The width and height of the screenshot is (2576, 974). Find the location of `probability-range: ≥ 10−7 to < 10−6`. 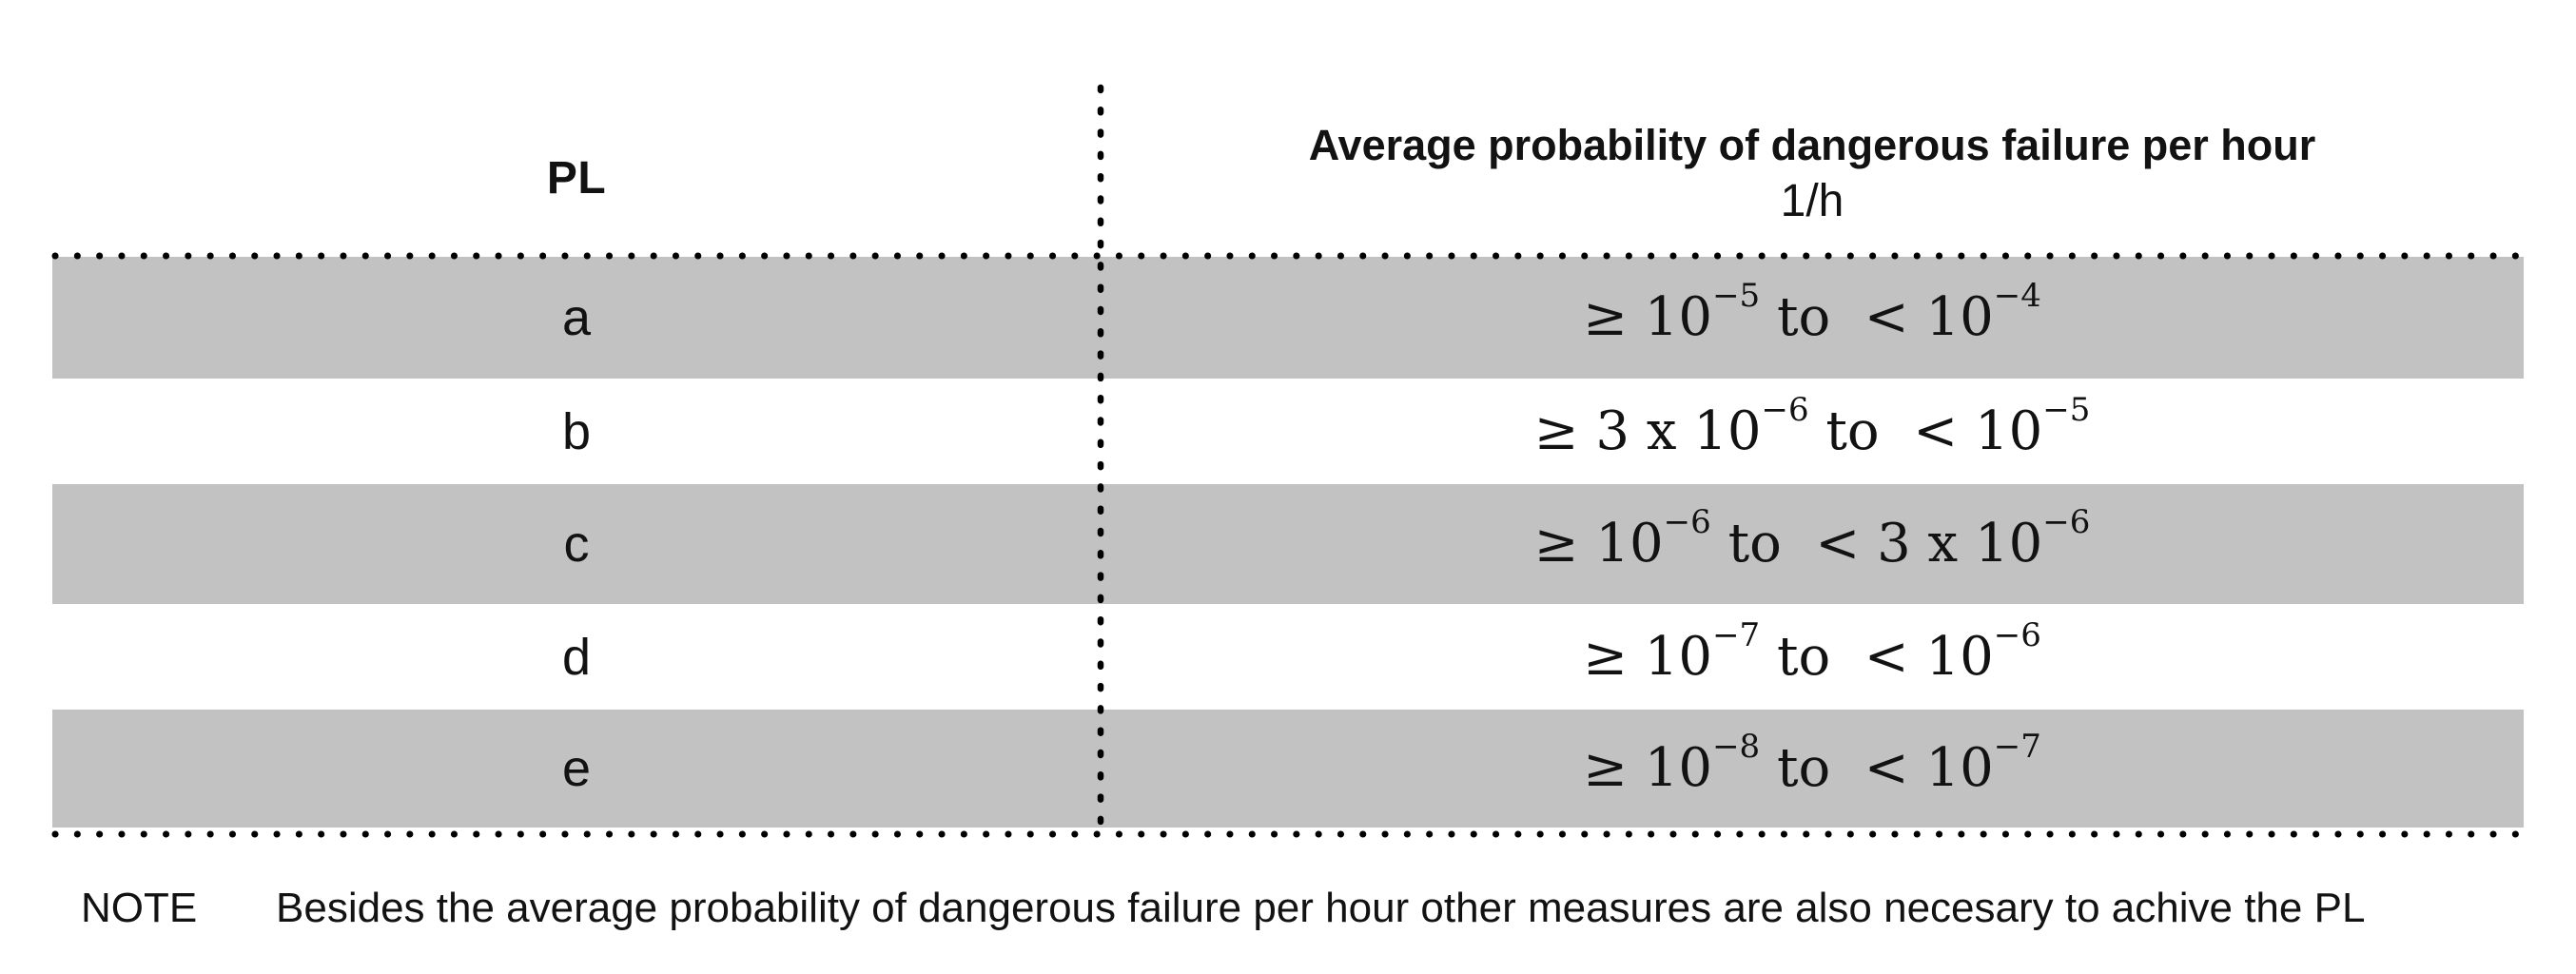

probability-range: ≥ 10−7 to < 10−6 is located at coordinates (1812, 651).